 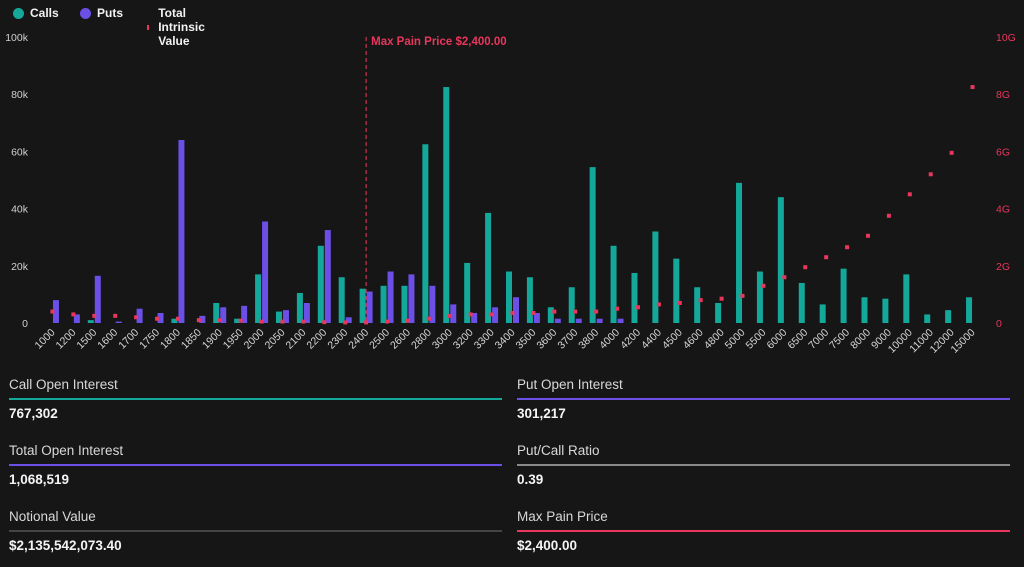 I want to click on y-right-tick-label: 8G, so click(x=1003, y=95).